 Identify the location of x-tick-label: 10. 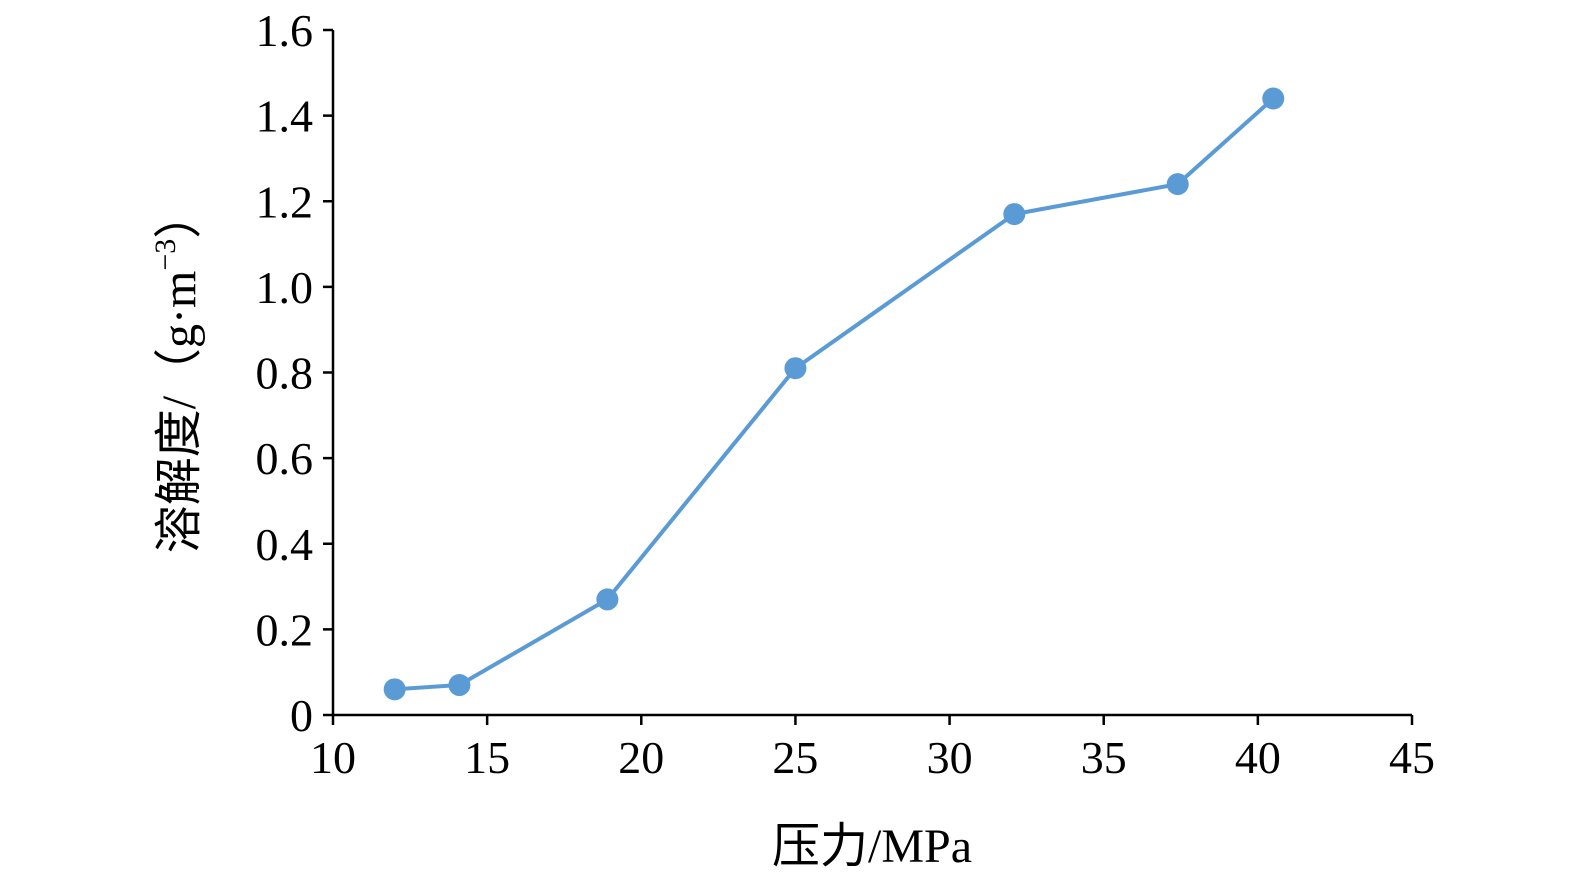
(333, 757).